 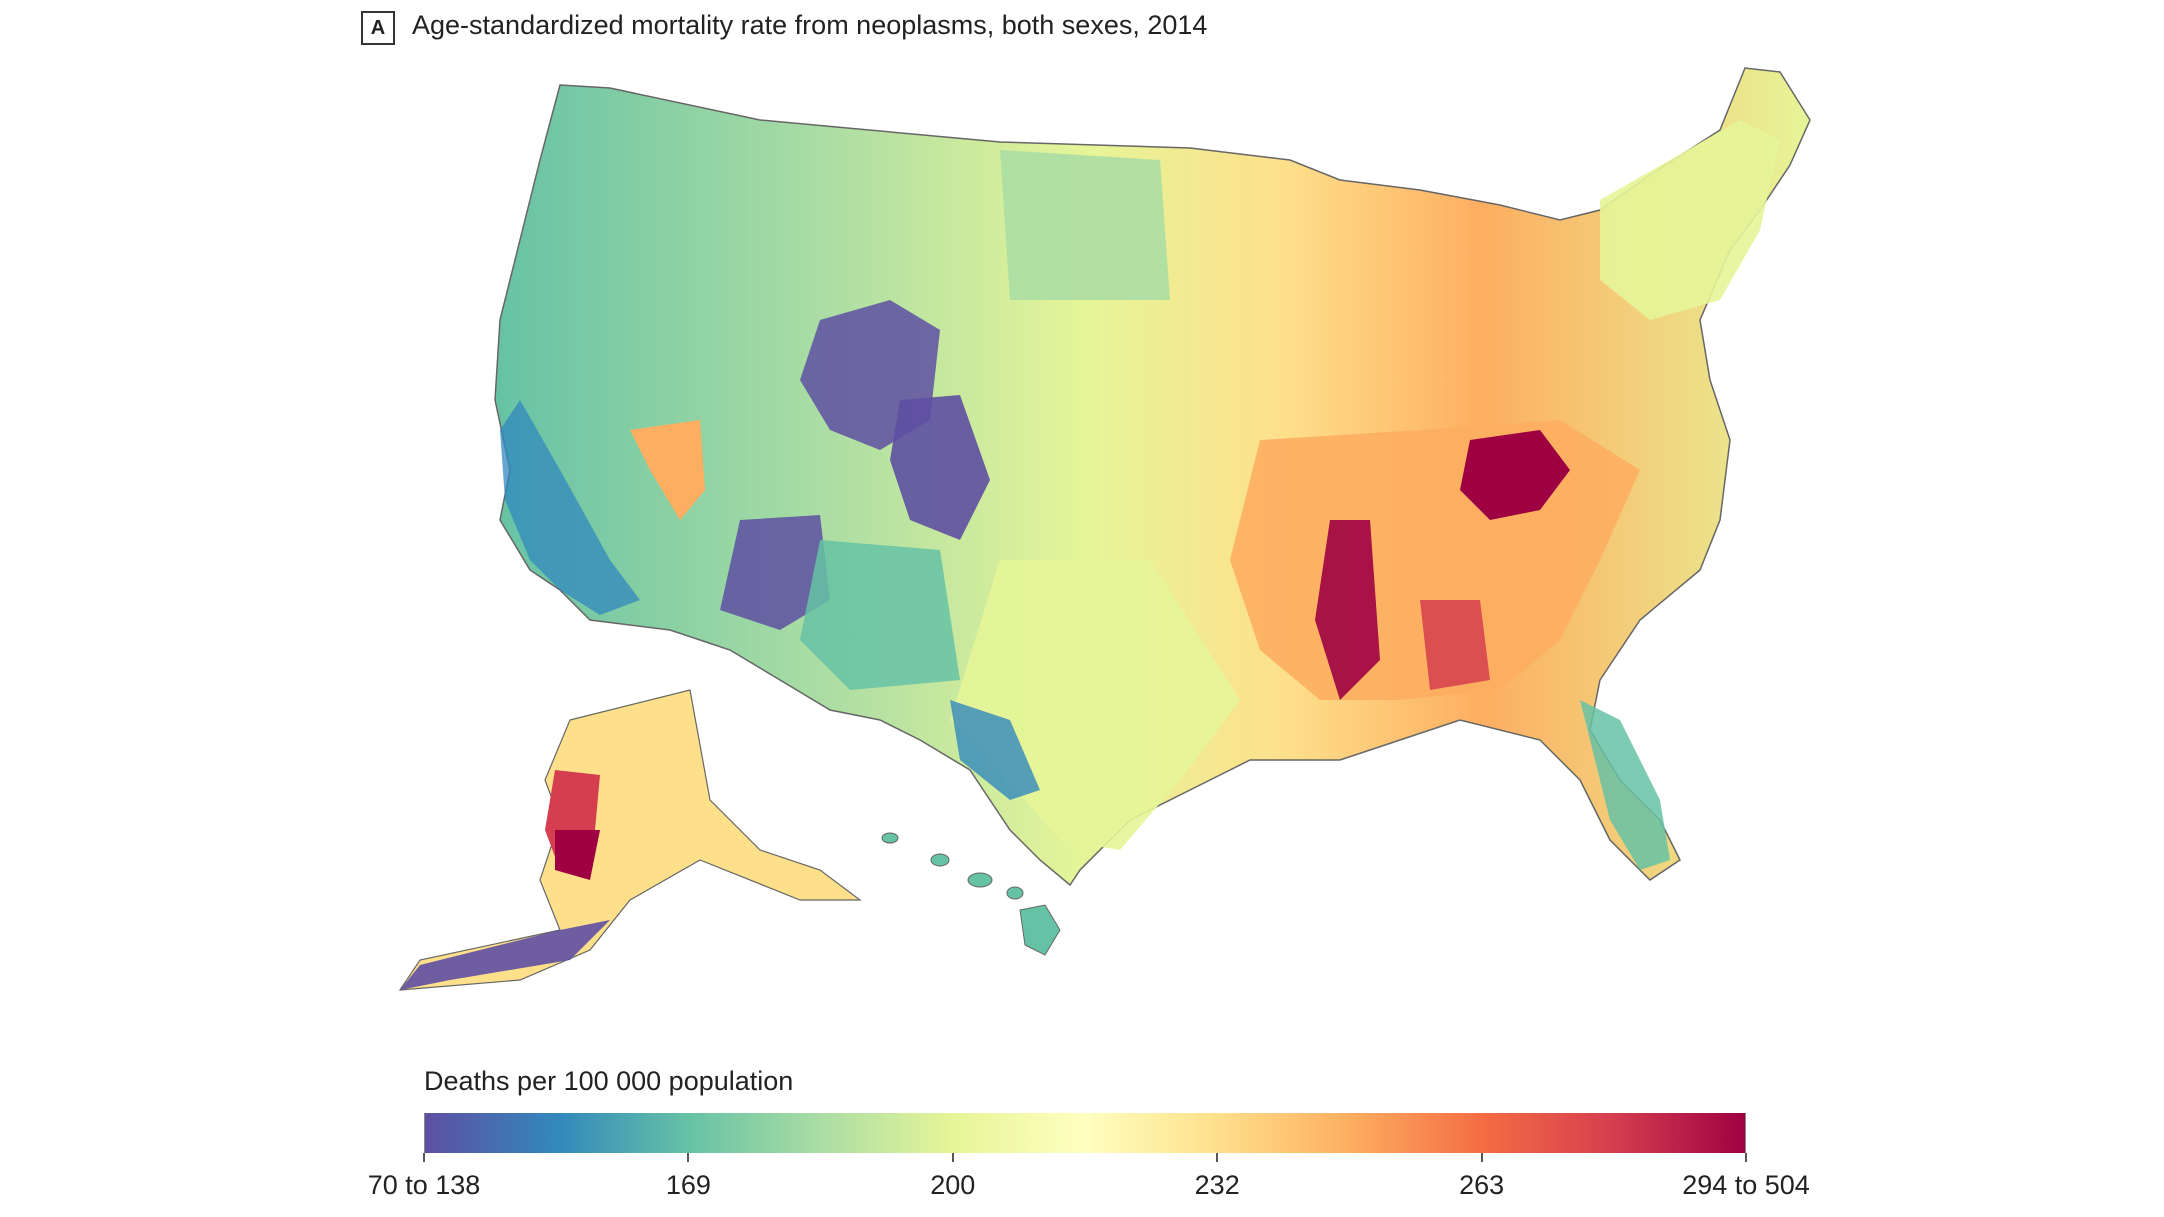 What do you see at coordinates (1217, 1185) in the screenshot?
I see `legend-tick-label: 232` at bounding box center [1217, 1185].